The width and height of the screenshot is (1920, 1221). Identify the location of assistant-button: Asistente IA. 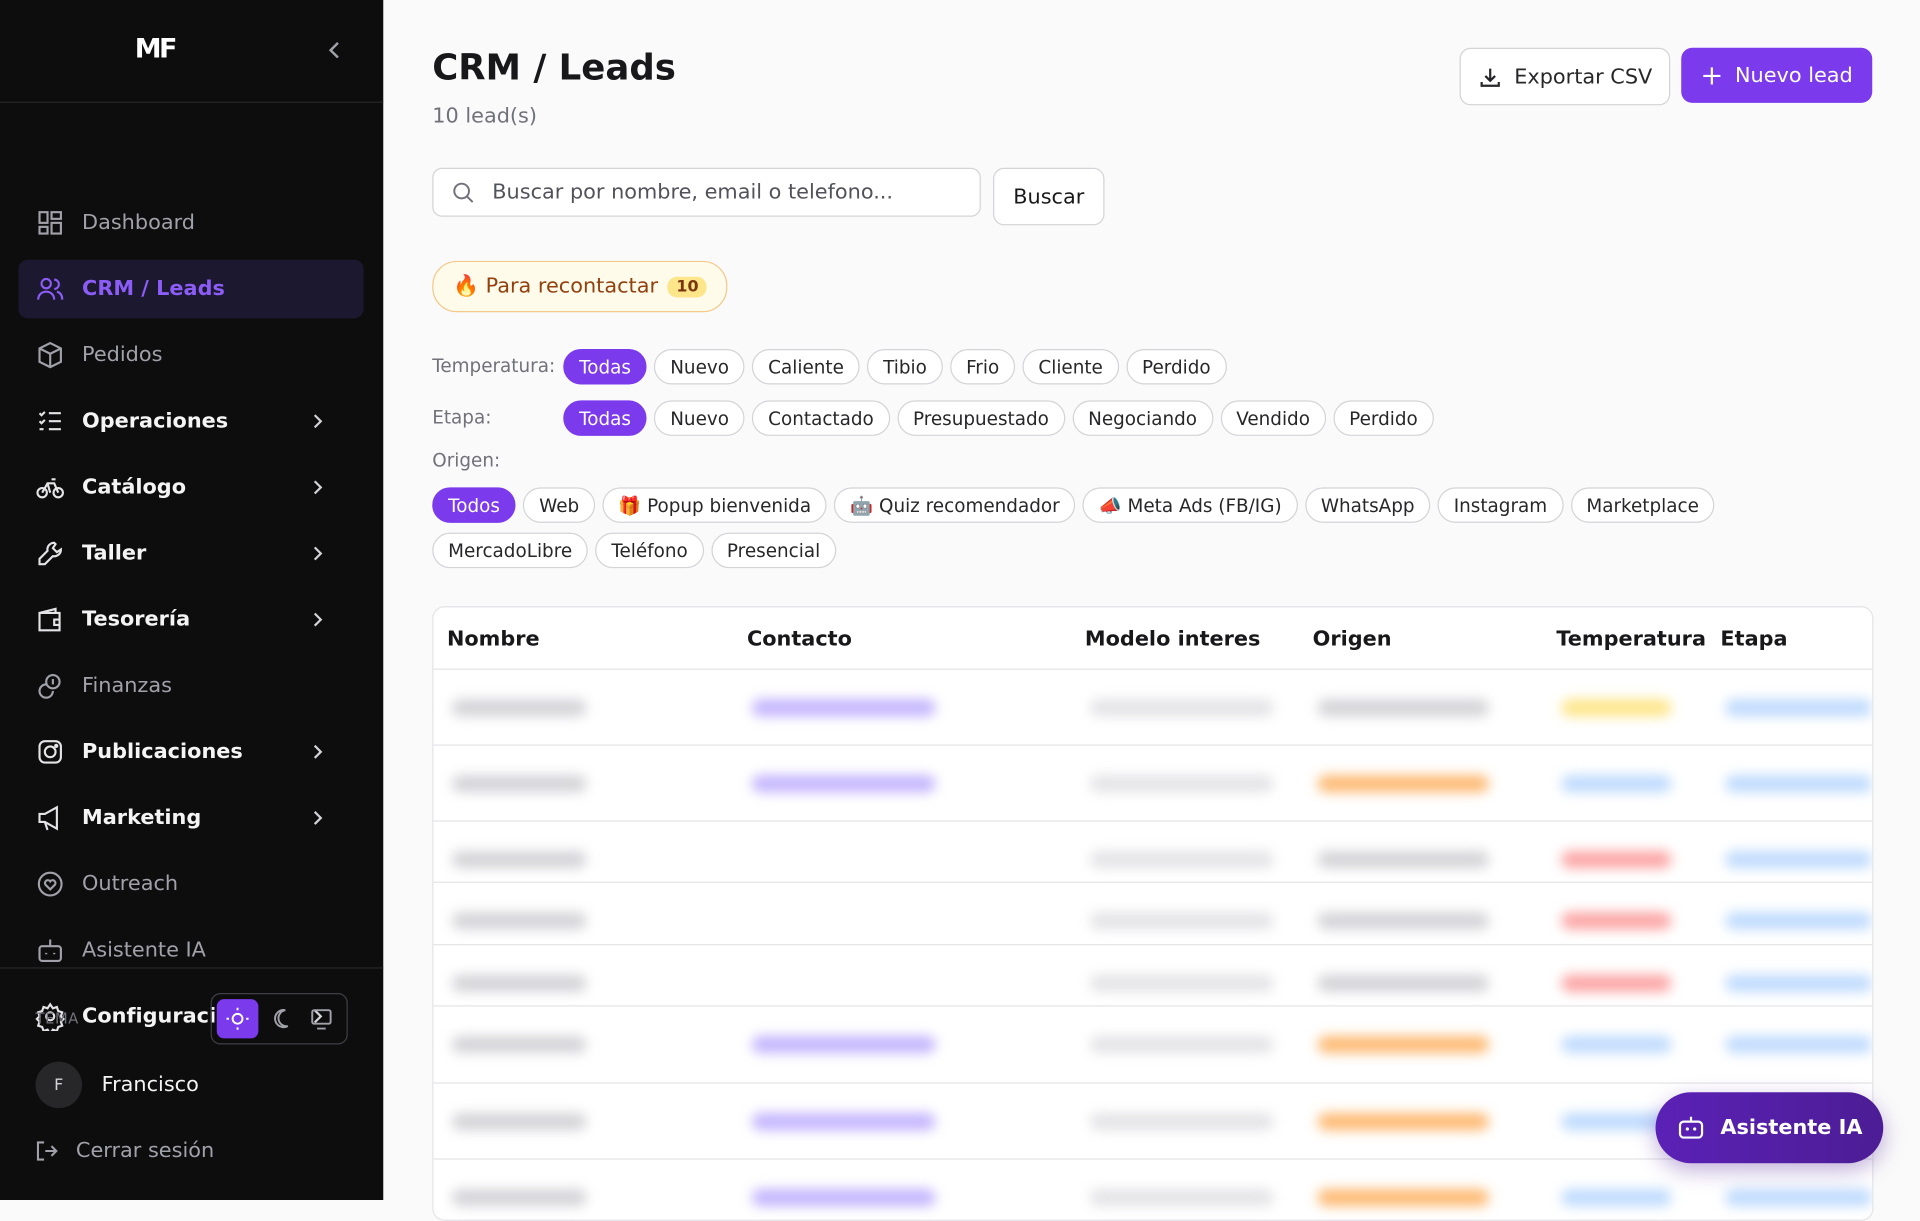
(1769, 1128).